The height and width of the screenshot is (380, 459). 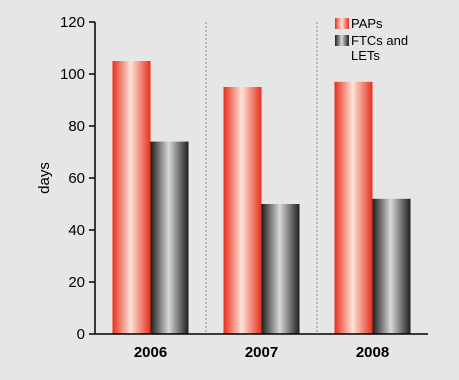 I want to click on bar-paps-2008, so click(x=353, y=207).